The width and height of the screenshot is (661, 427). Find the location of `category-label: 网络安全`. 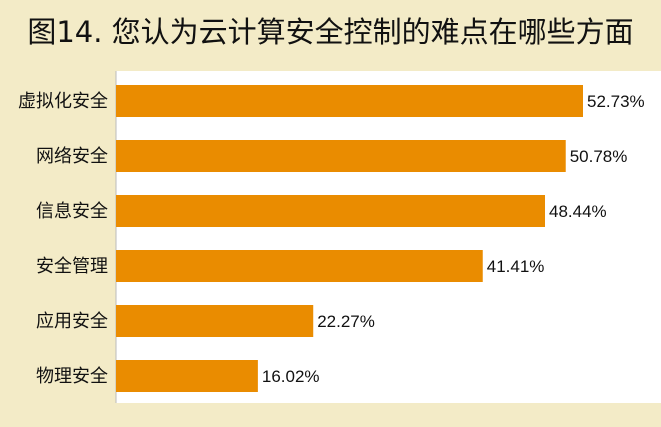

category-label: 网络安全 is located at coordinates (72, 156).